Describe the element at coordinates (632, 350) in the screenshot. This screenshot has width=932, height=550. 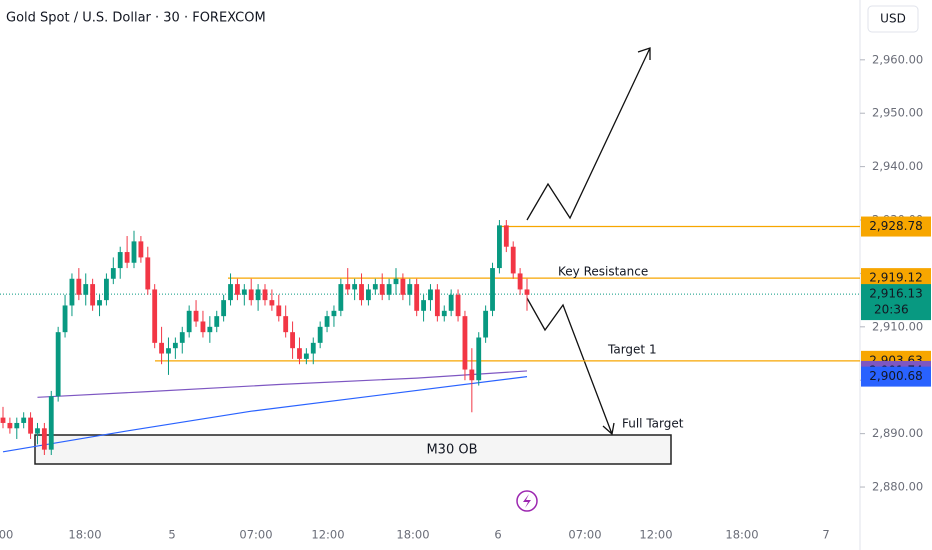
I see `annotation: Target 1` at that location.